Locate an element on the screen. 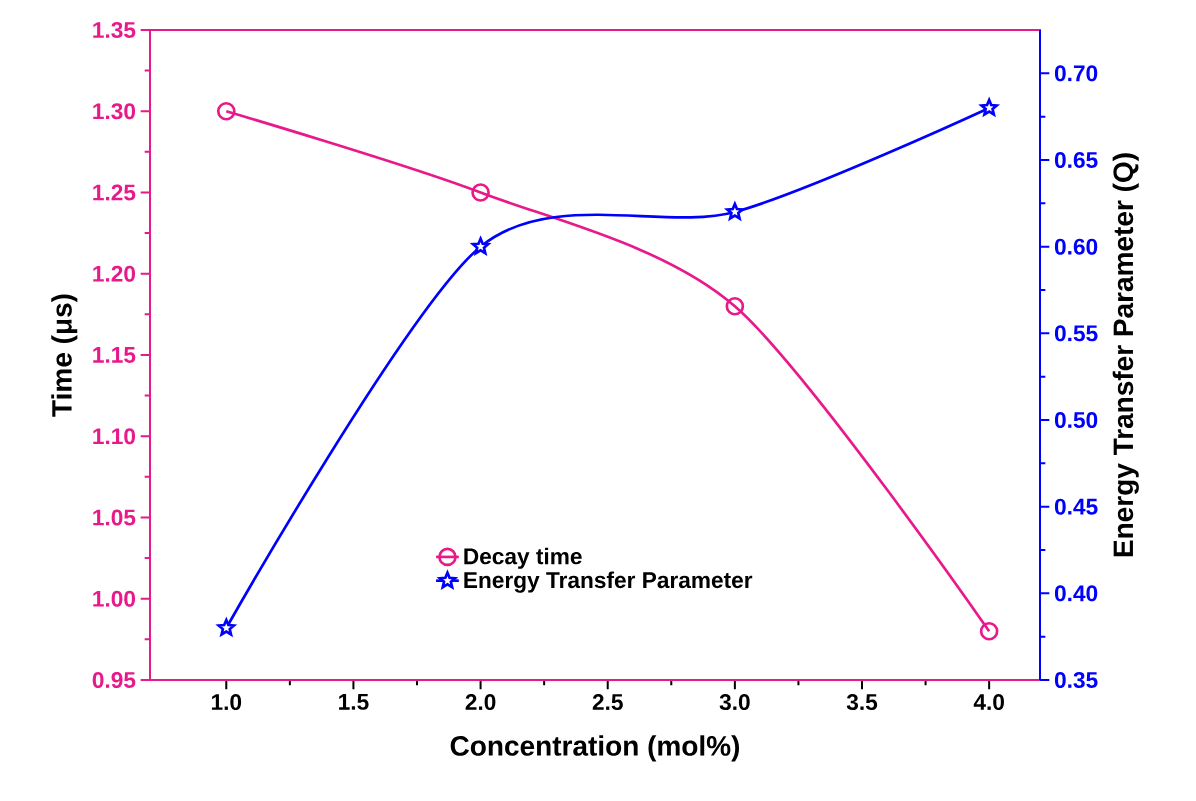 The height and width of the screenshot is (801, 1196). legend-label: Decay time is located at coordinates (523, 558).